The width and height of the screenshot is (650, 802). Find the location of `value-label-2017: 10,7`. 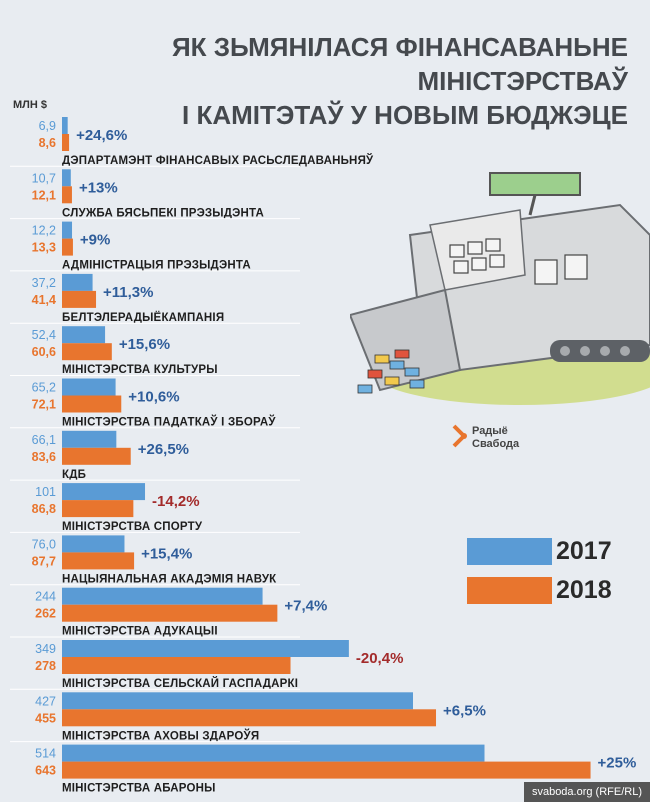

value-label-2017: 10,7 is located at coordinates (44, 178).